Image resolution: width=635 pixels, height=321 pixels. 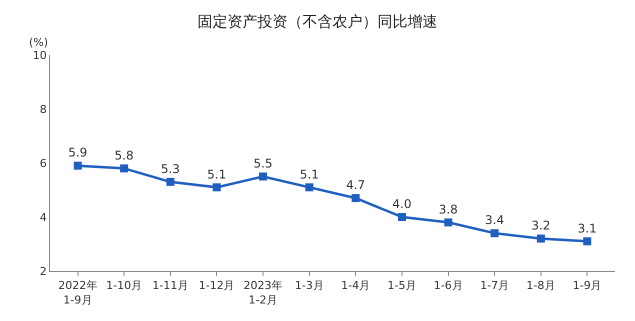 I want to click on data-label: 4.7, so click(x=356, y=185).